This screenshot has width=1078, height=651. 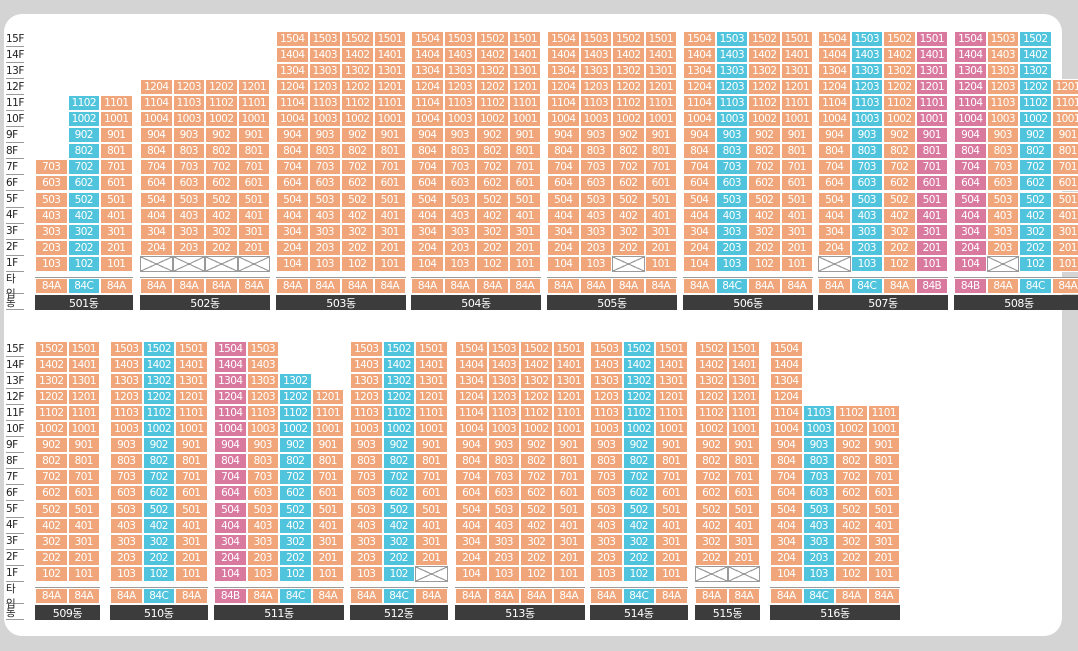 I want to click on unit-cell: 602, so click(x=398, y=493).